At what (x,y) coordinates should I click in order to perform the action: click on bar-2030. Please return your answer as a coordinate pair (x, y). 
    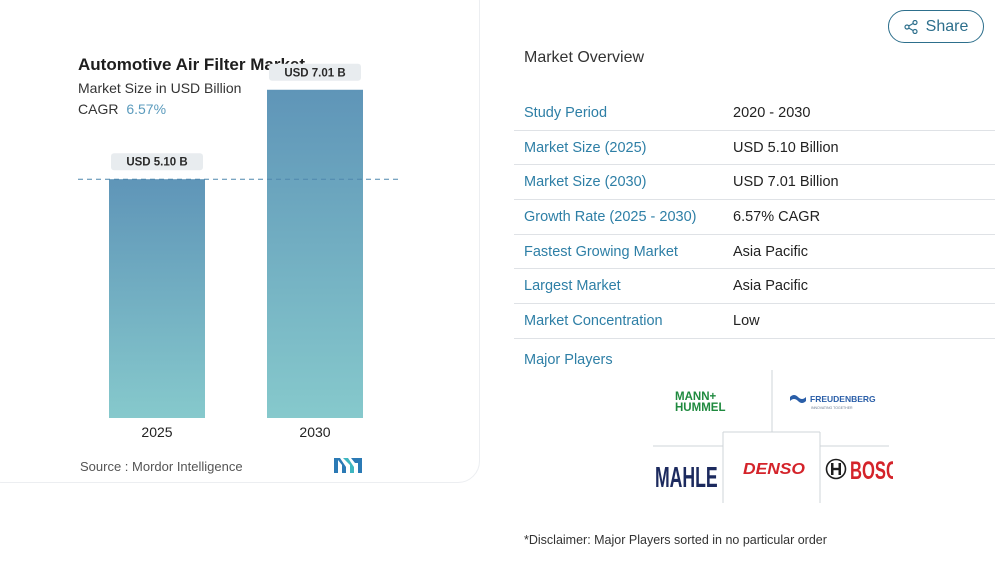
    Looking at the image, I should click on (315, 253).